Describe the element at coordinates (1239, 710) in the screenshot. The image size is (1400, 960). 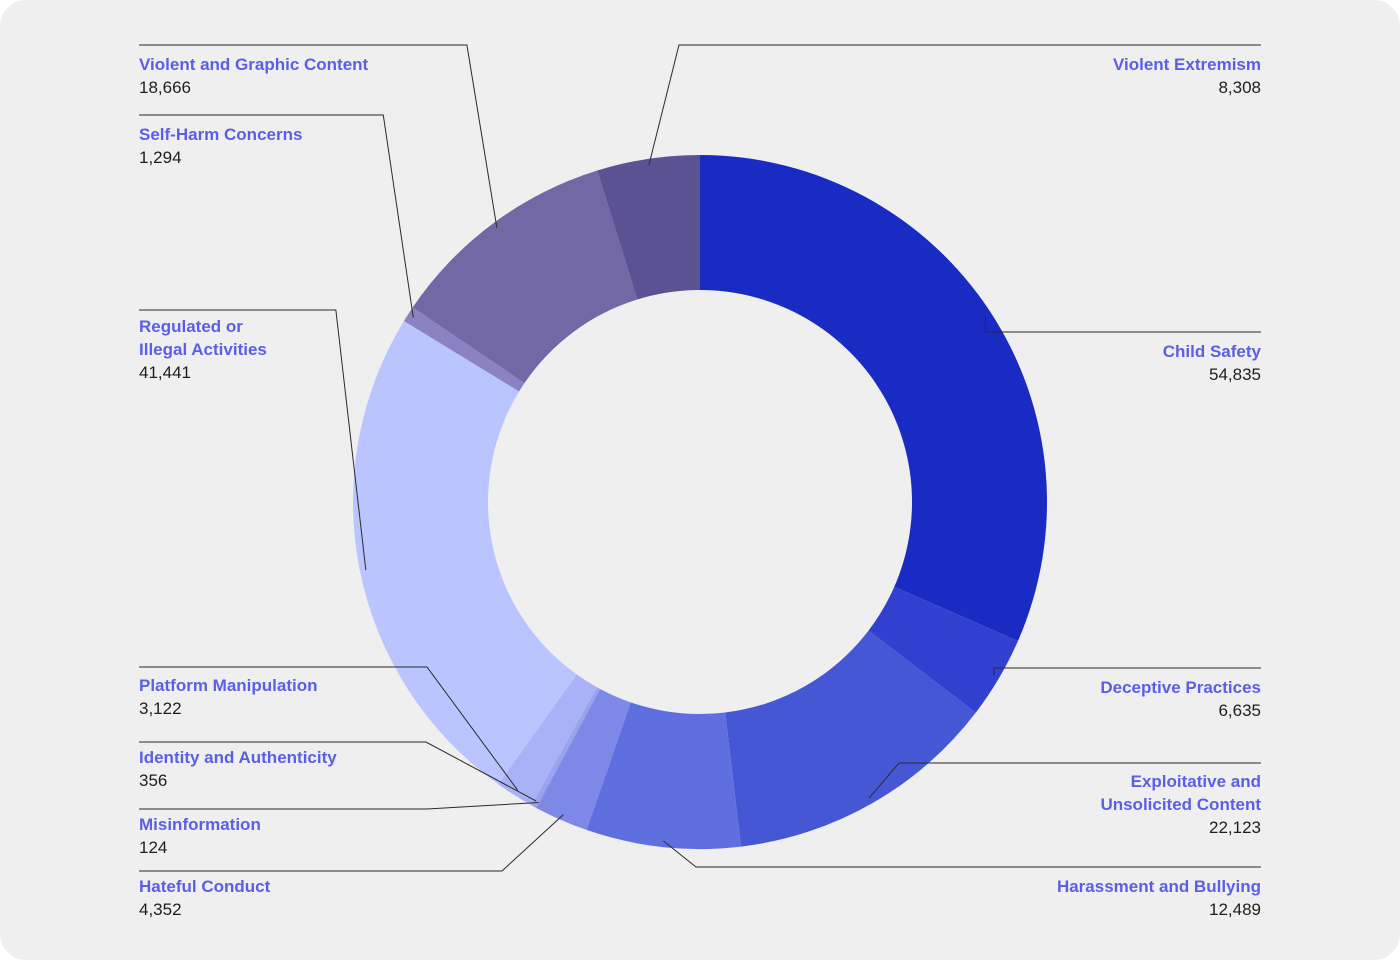
I see `slice-value: 6,635` at that location.